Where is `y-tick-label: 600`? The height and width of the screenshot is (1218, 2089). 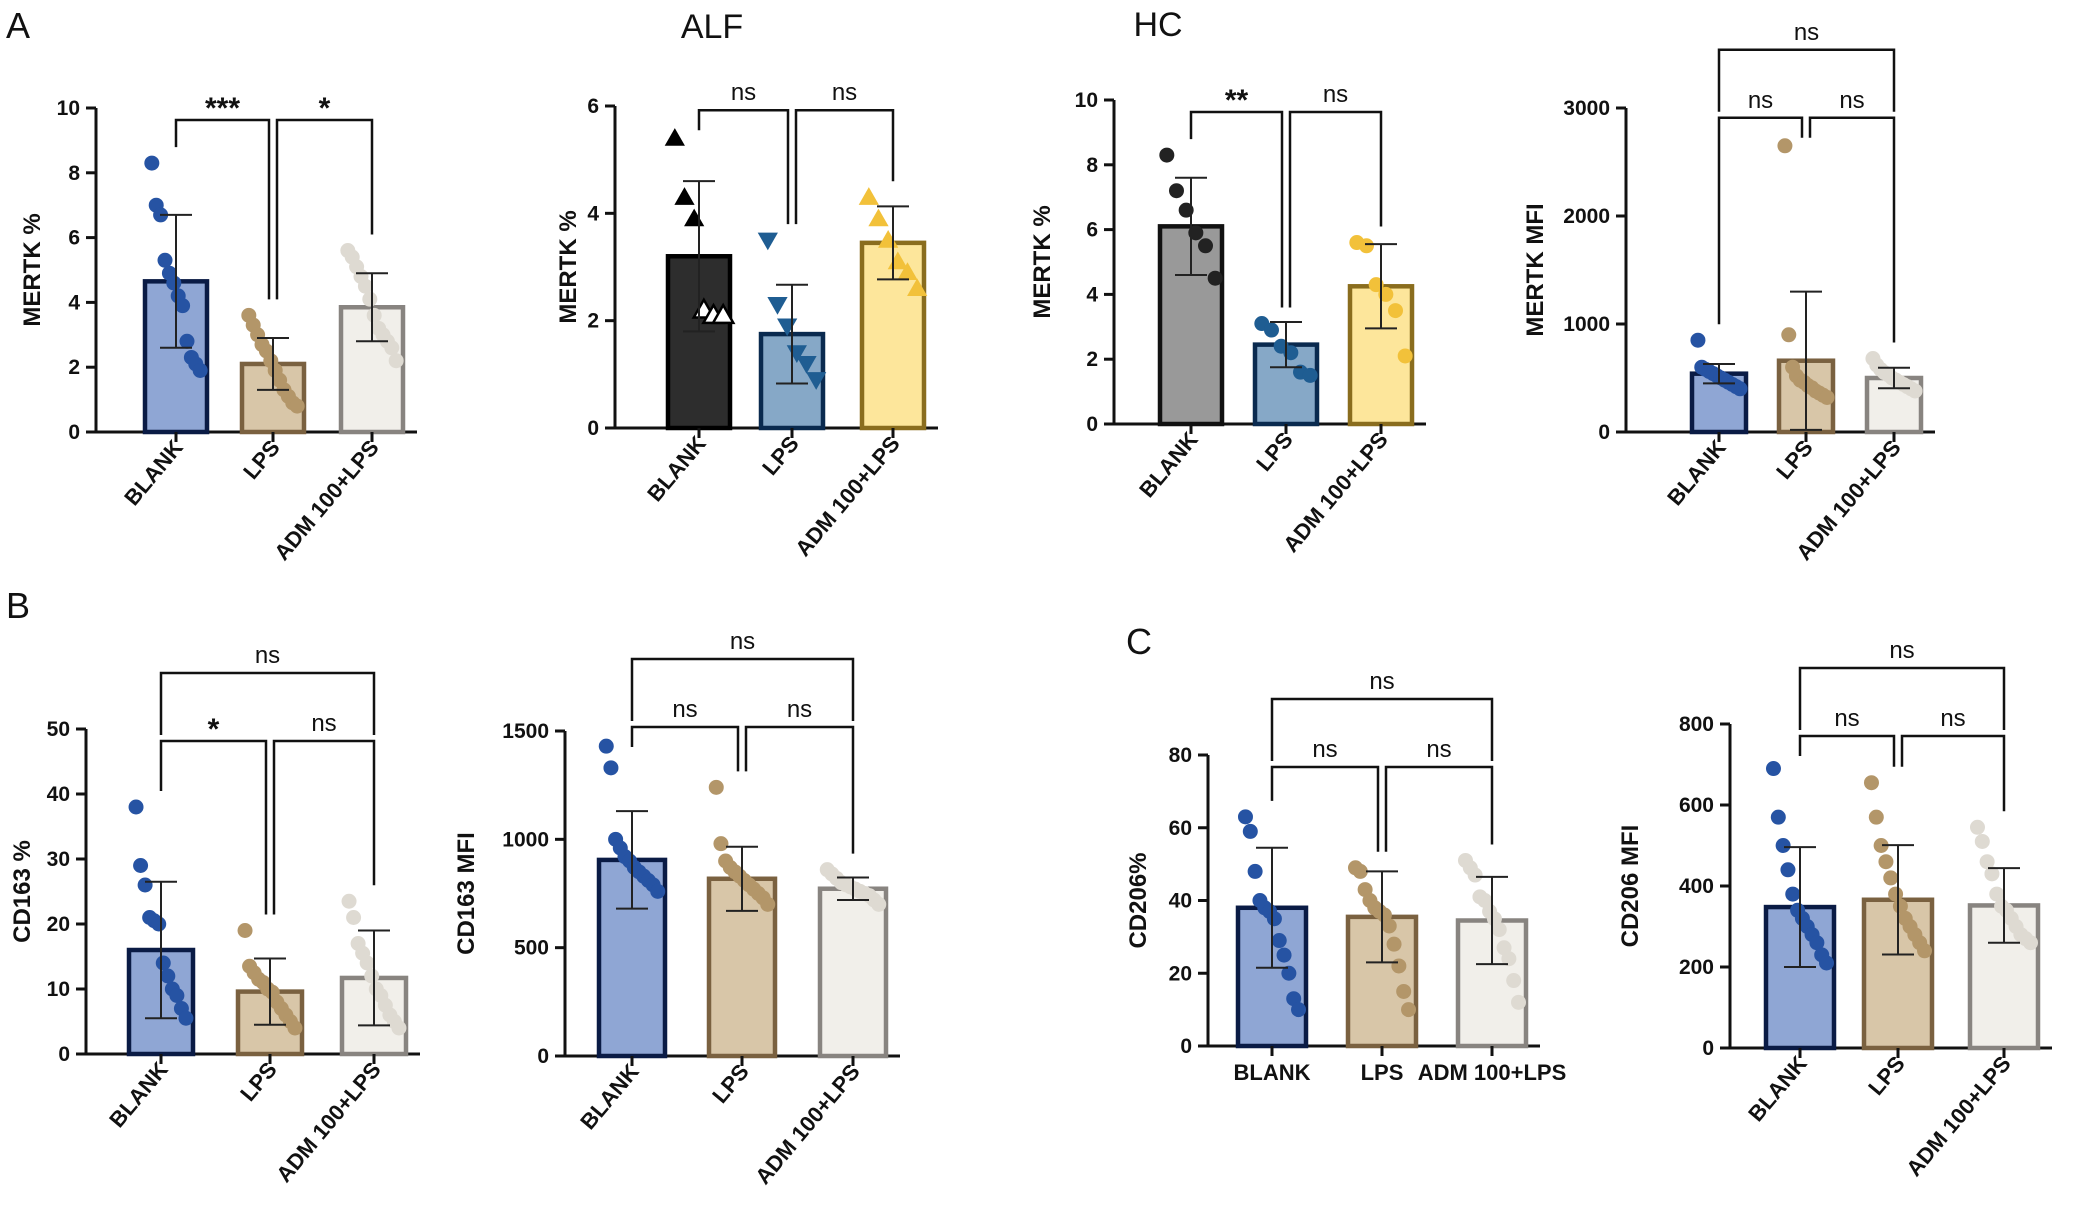 y-tick-label: 600 is located at coordinates (1696, 805).